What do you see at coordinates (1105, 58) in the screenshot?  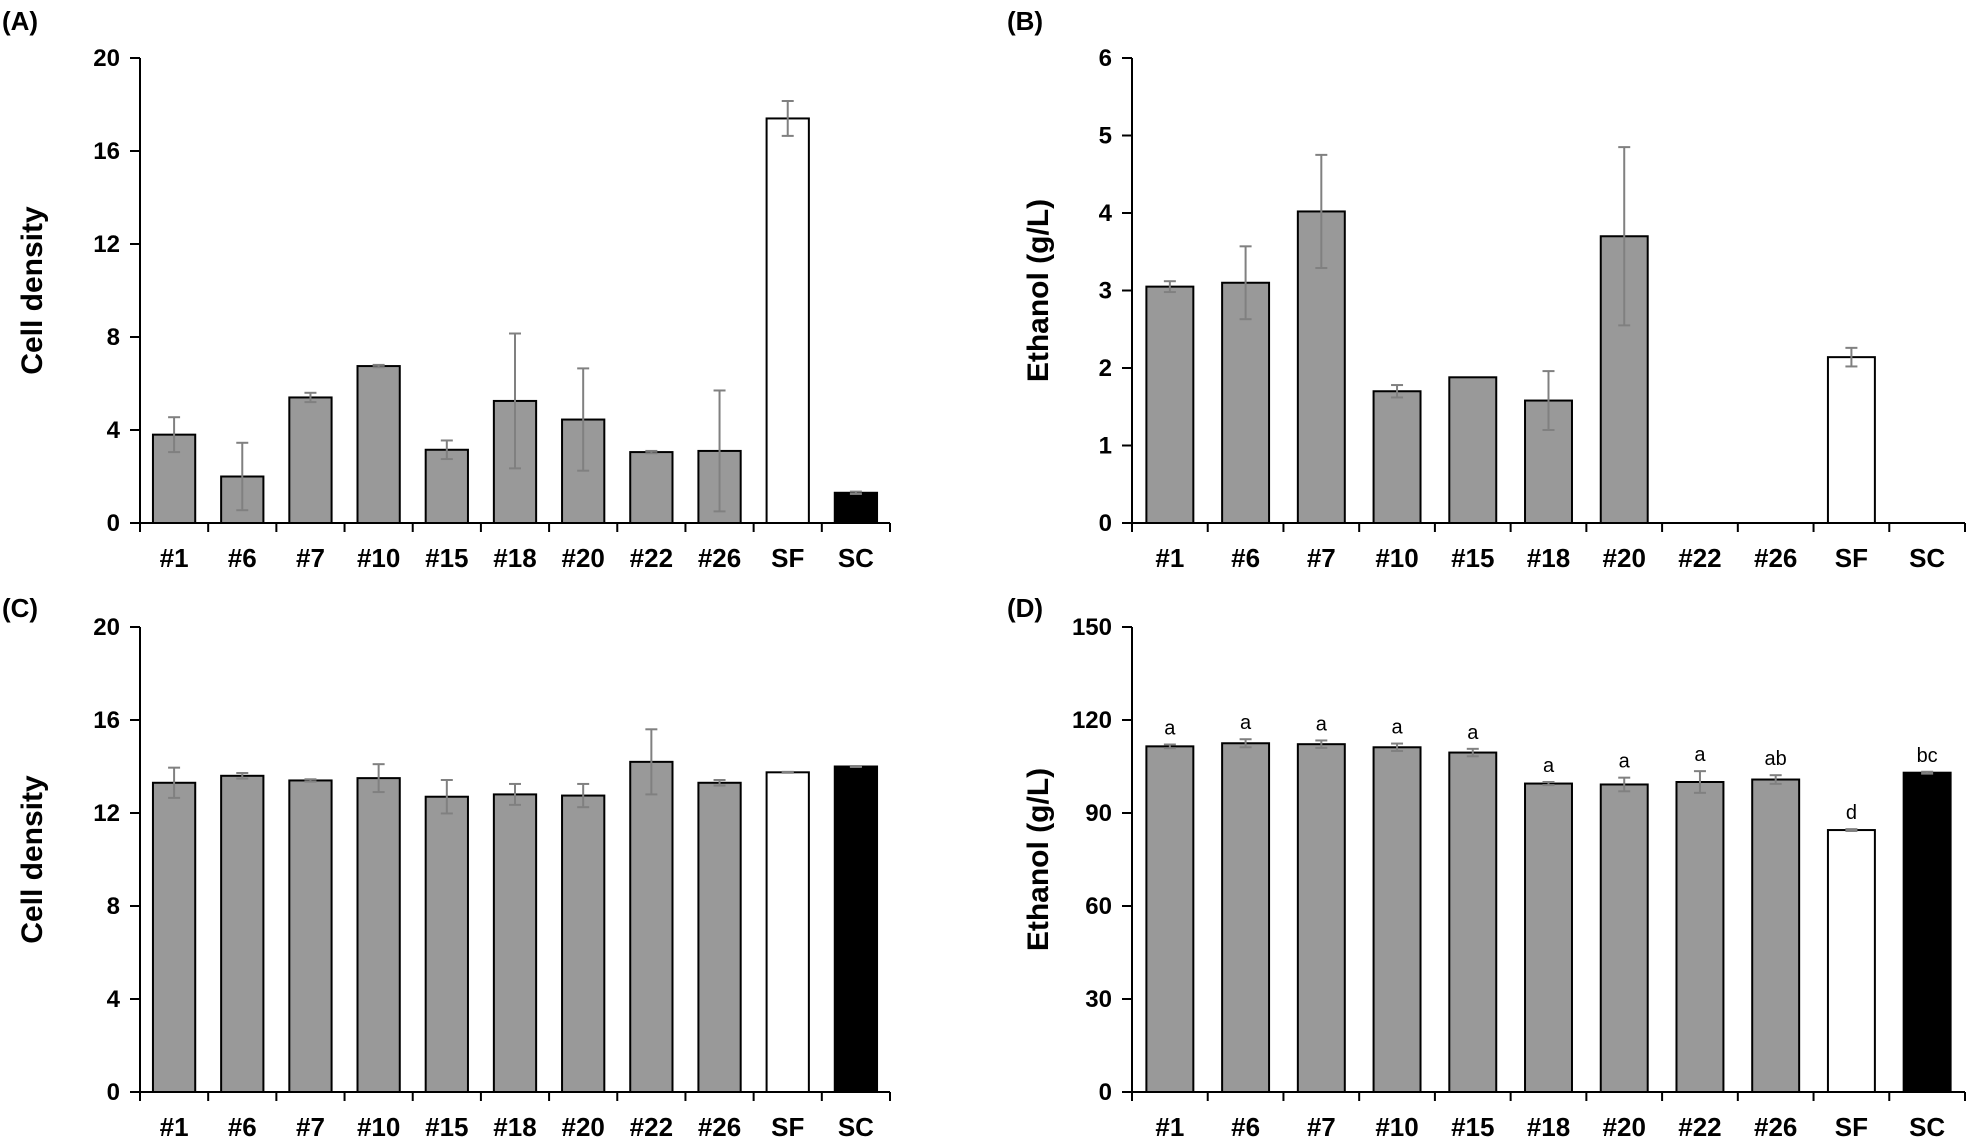 I see `y-tick-label: 6` at bounding box center [1105, 58].